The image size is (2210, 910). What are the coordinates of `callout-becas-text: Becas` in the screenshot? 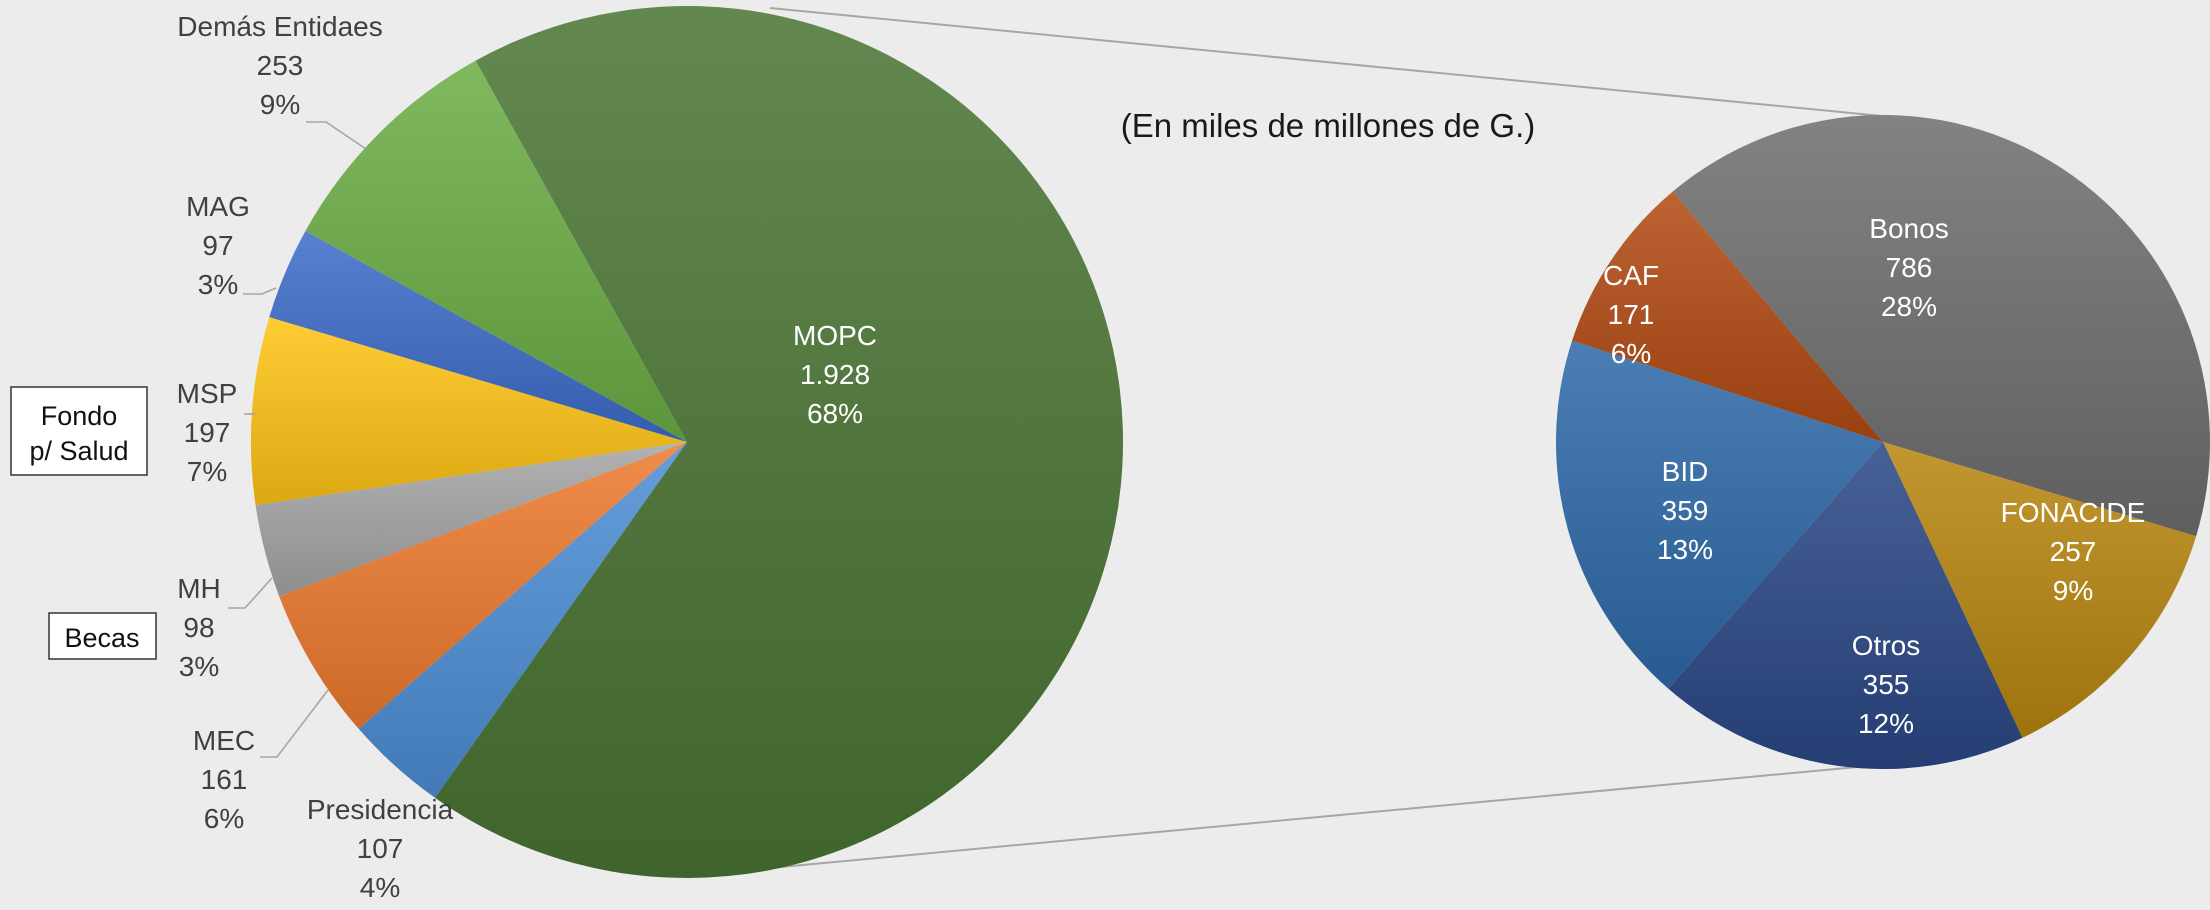 It's located at (101, 638).